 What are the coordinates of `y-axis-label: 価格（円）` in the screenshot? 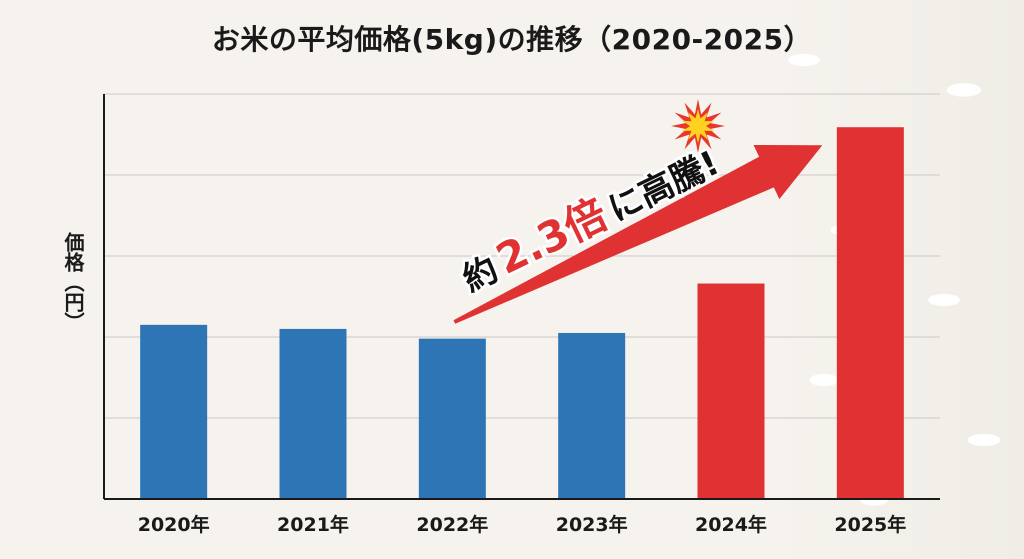 It's located at (73, 282).